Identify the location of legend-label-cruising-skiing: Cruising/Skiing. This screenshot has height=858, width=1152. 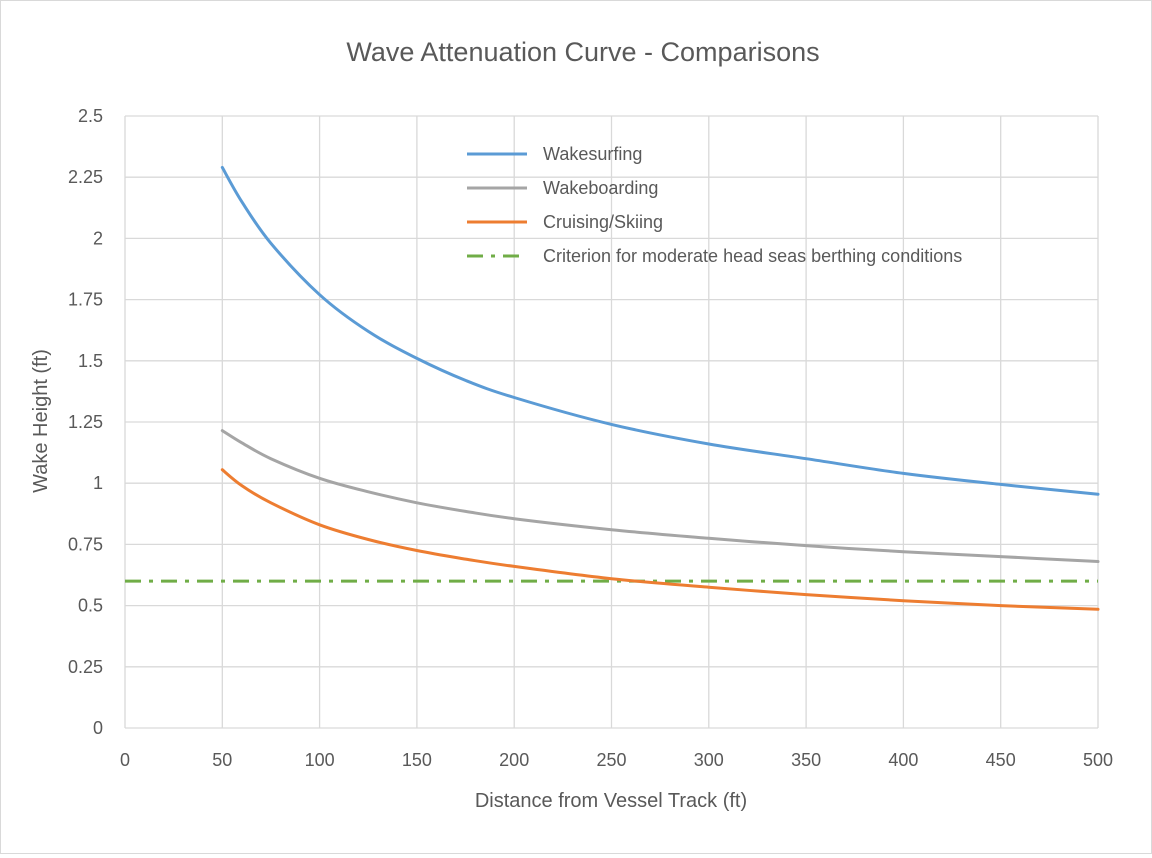
(603, 222).